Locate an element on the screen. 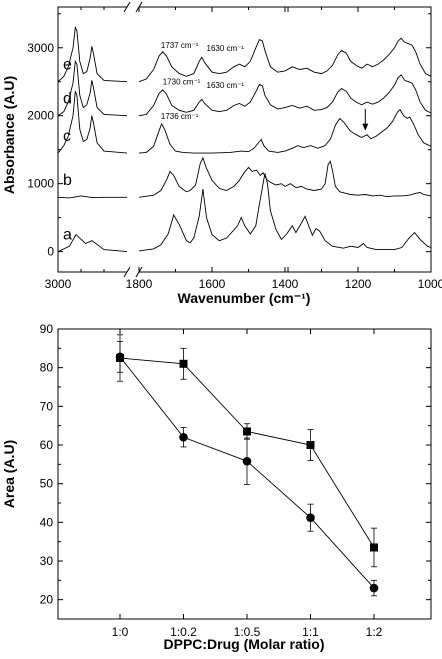 The width and height of the screenshot is (442, 659). x-tick-label: 1:0.2 is located at coordinates (183, 632).